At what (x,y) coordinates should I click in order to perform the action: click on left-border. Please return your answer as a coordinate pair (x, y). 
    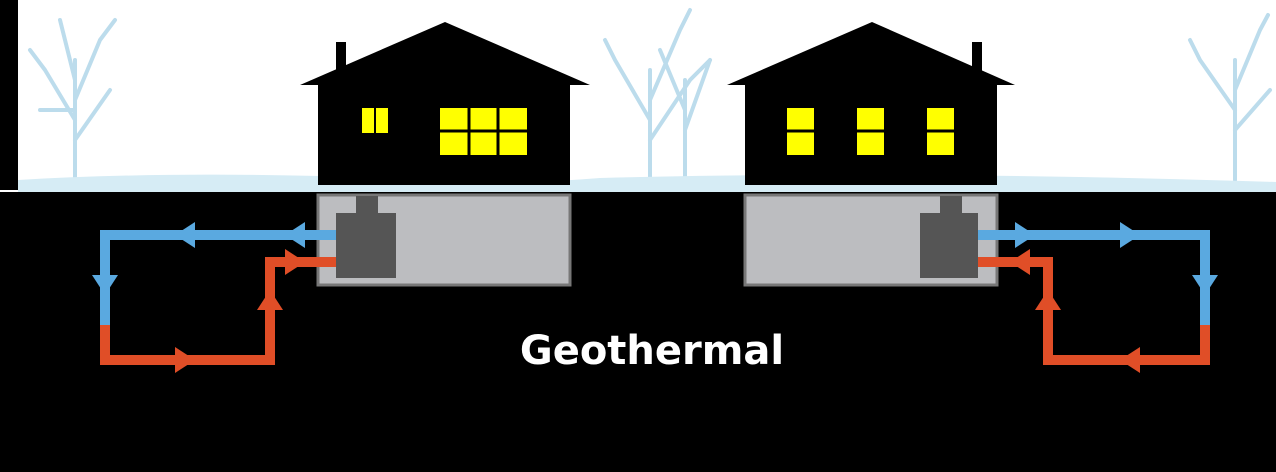
    Looking at the image, I should click on (9, 95).